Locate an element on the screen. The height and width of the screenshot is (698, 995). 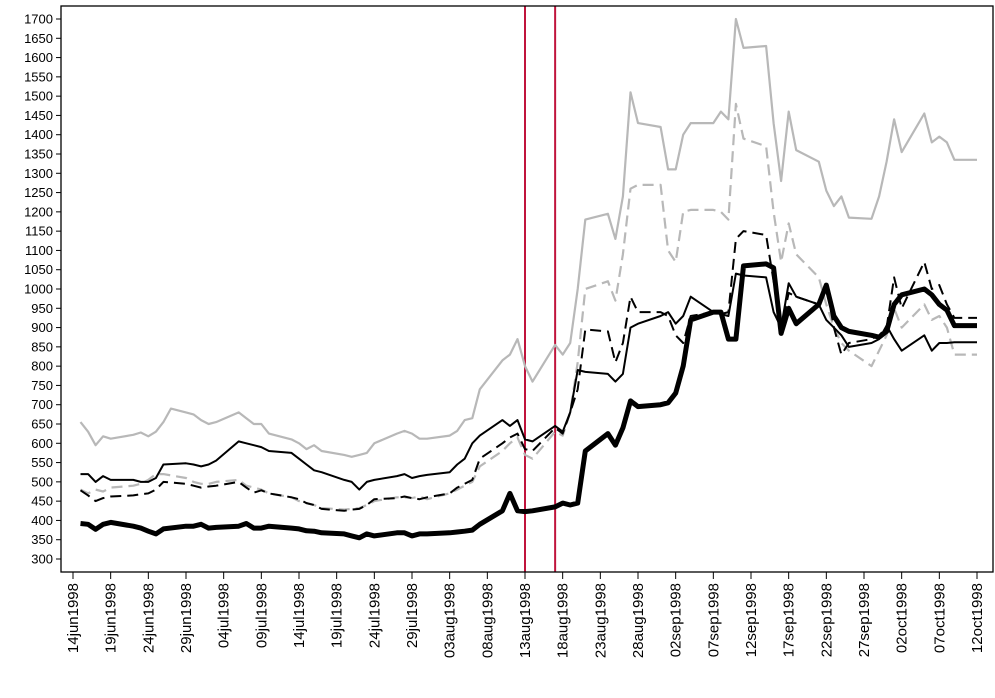
y-tick-label: 300 is located at coordinates (42, 559).